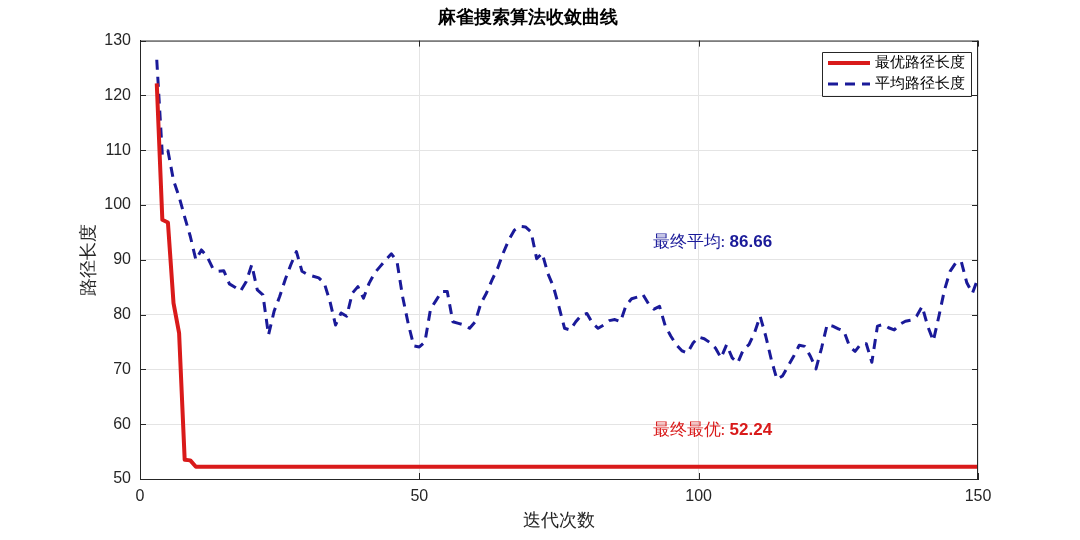 This screenshot has height=540, width=1080. I want to click on legend-label: 最优路径长度, so click(920, 62).